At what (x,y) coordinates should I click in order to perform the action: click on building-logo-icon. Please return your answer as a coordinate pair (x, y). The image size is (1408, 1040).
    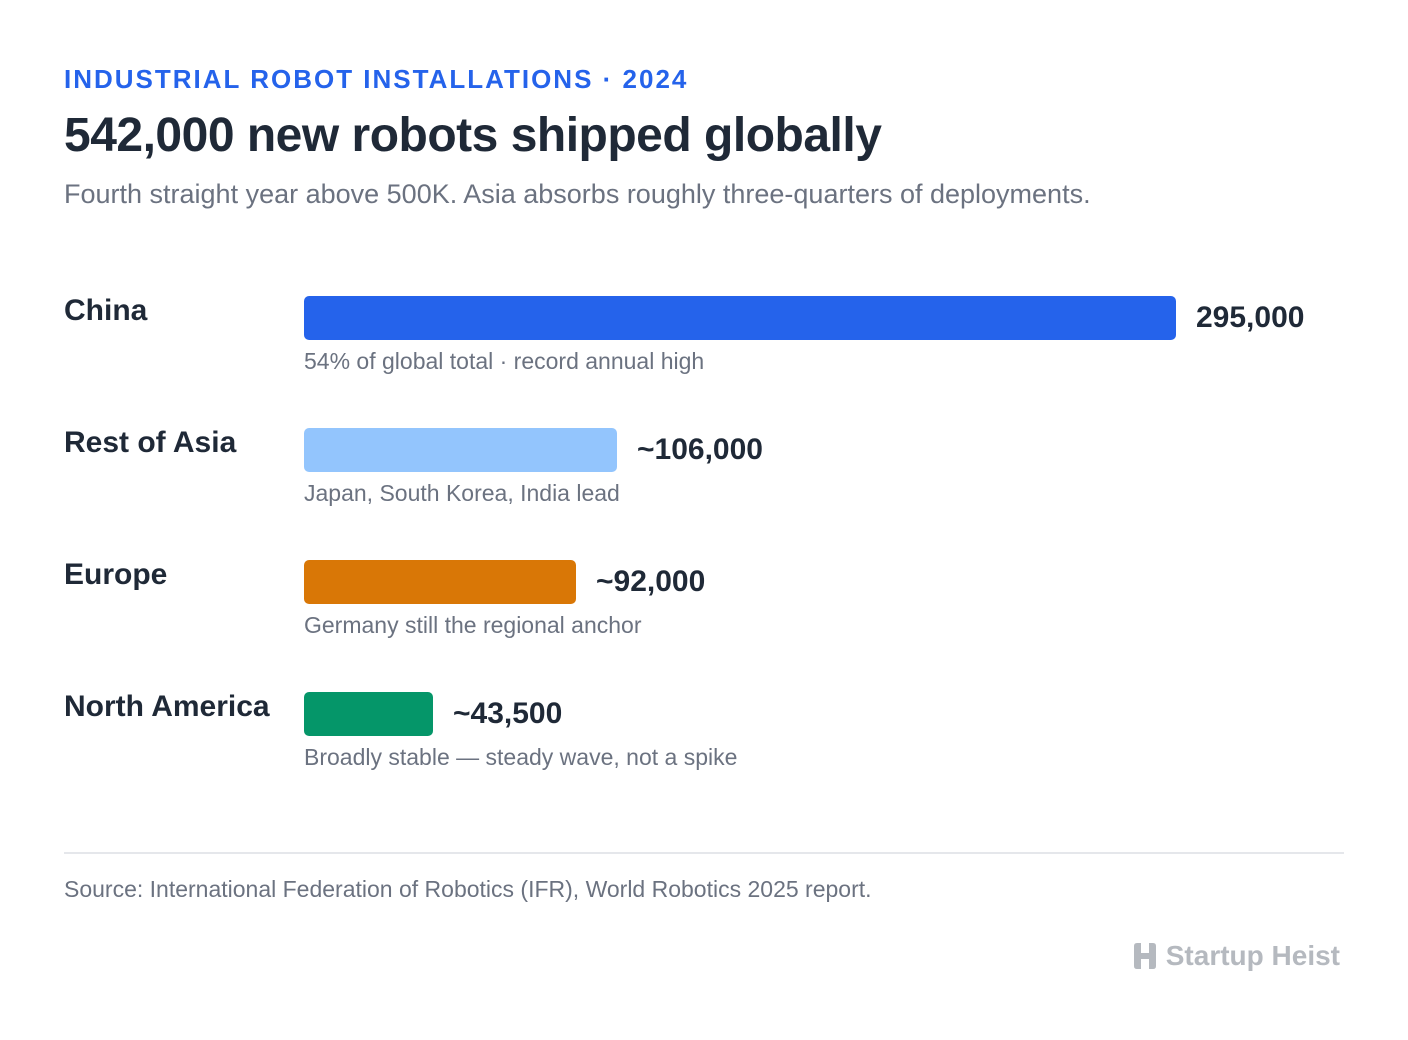
    Looking at the image, I should click on (1145, 956).